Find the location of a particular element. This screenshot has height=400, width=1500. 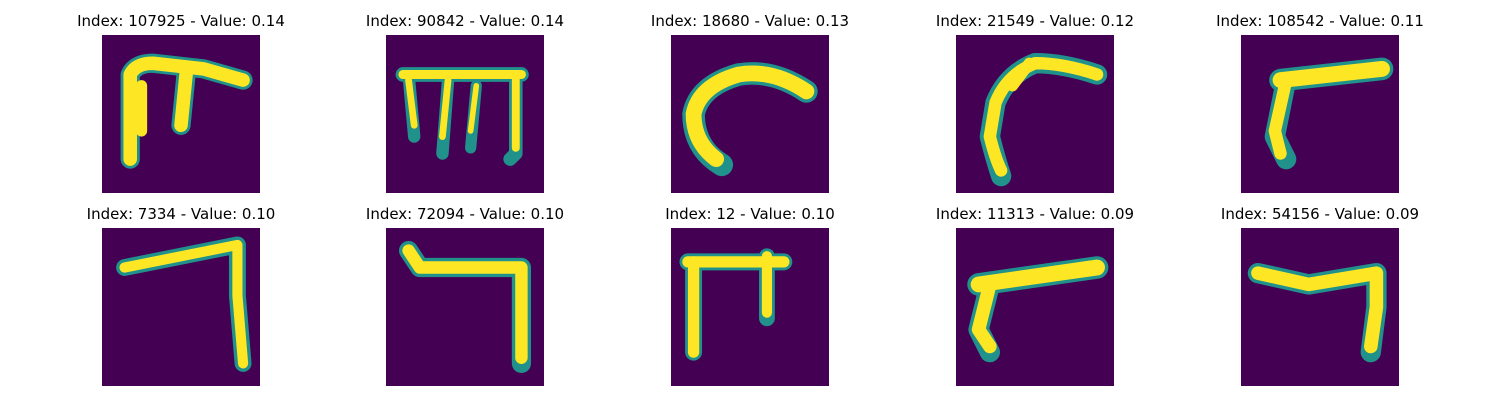

panel-title: Index: 107925 - Value: 0.14 is located at coordinates (181, 21).